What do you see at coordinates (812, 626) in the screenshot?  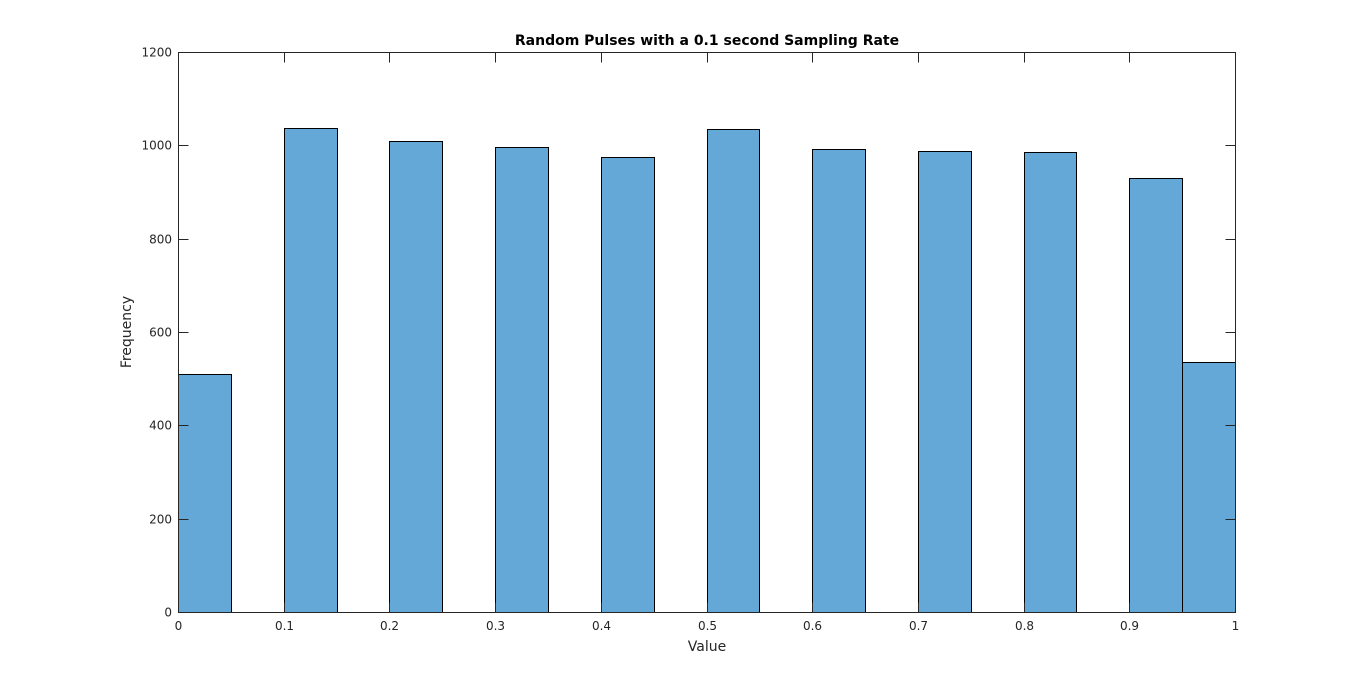 I see `x-tick-label: 0.6` at bounding box center [812, 626].